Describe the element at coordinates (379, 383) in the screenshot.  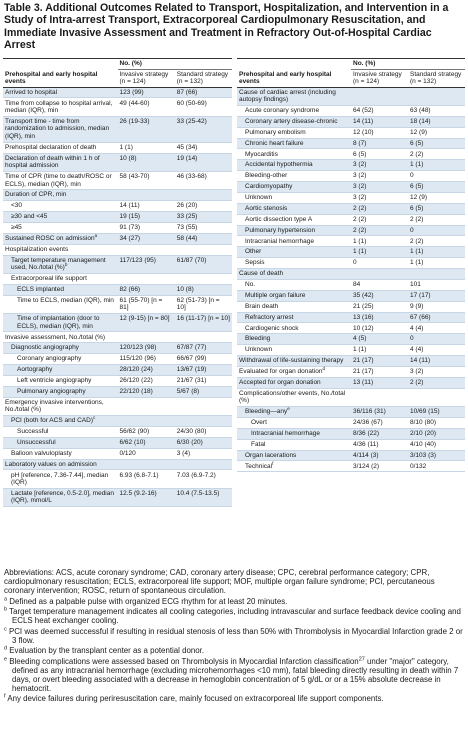
I see `value-cell: 13 (11)` at that location.